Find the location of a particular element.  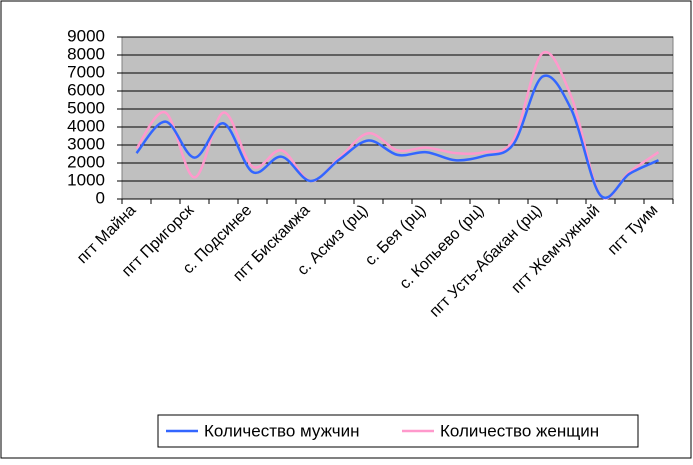

y-tick-label: 6000 is located at coordinates (86, 89).